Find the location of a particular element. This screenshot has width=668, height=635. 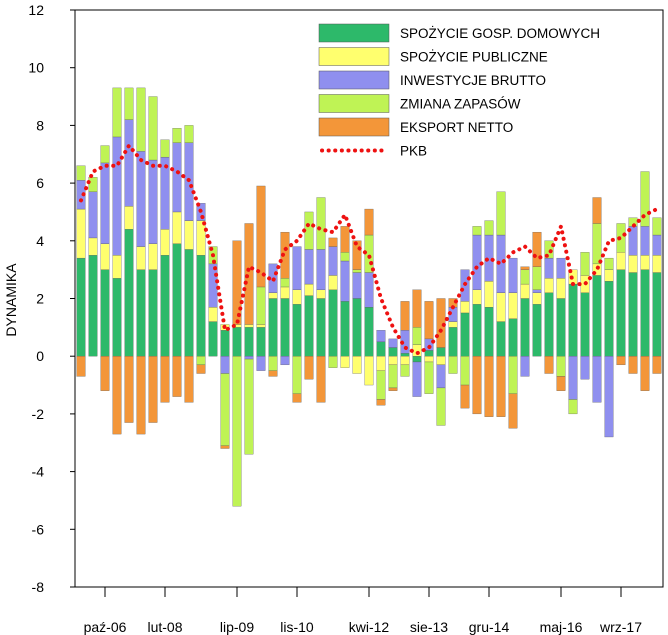

bar-segment-s2-q23 is located at coordinates (357, 285).